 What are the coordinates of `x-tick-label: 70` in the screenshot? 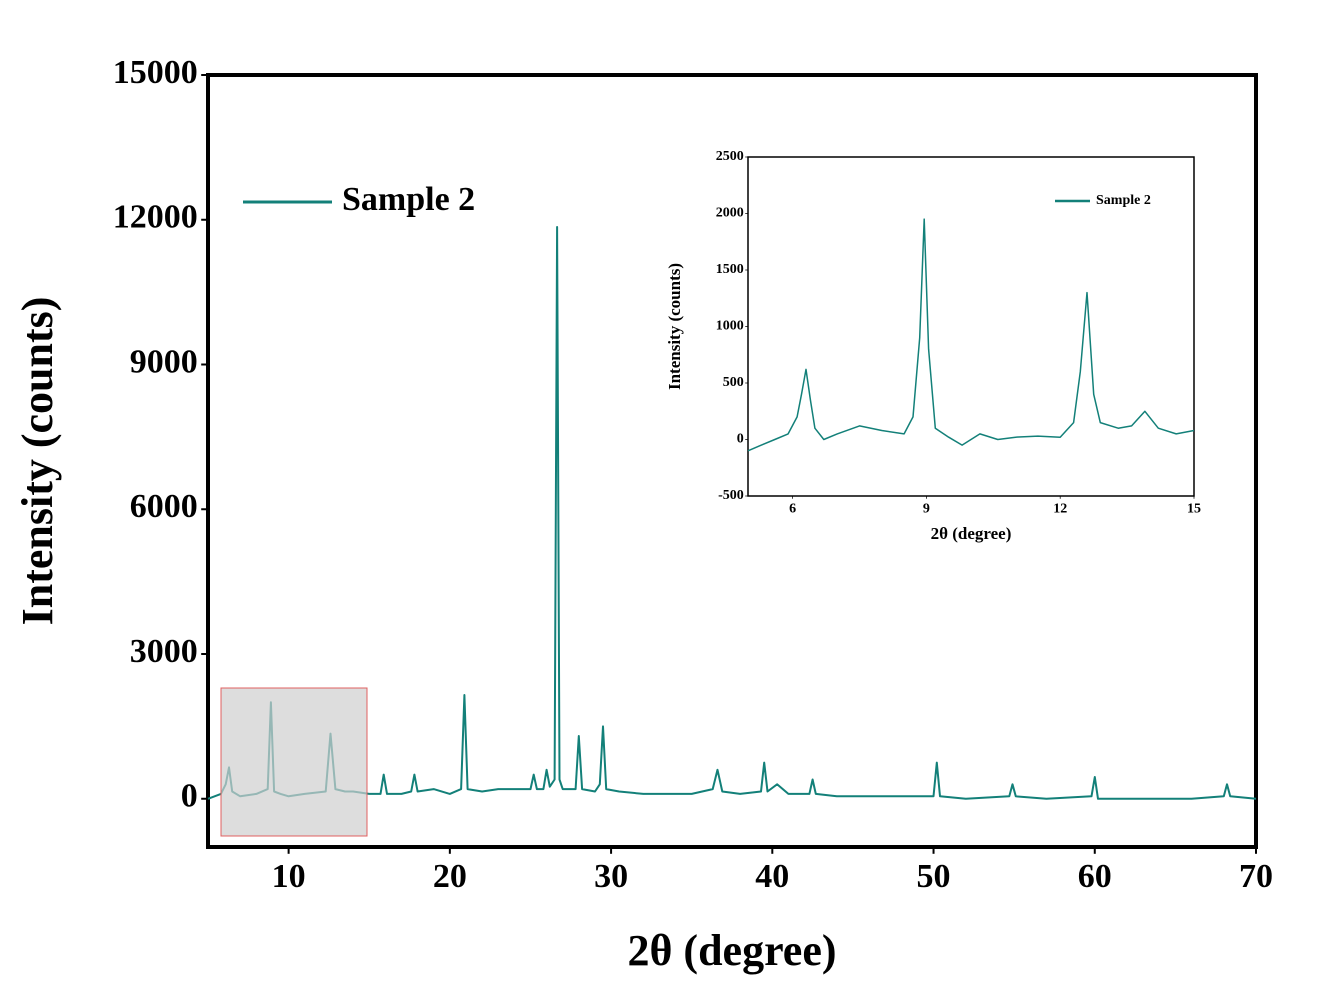 It's located at (1256, 876).